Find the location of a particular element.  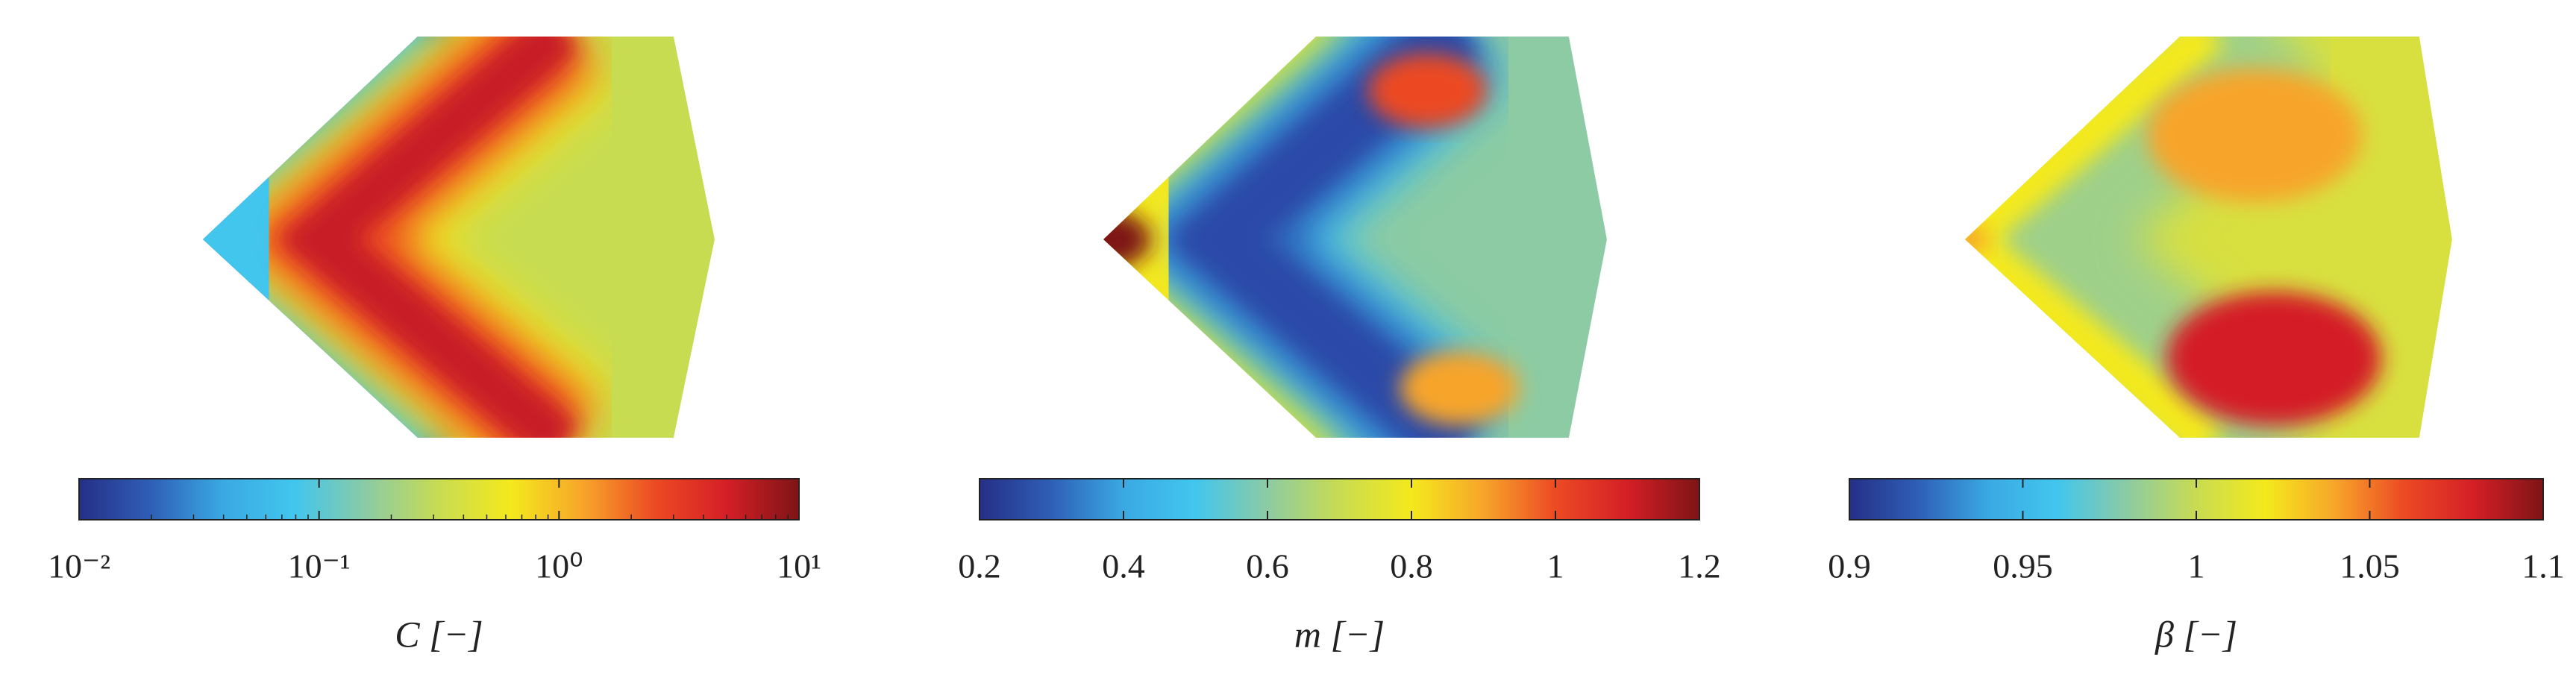

tick-label: 0.2 is located at coordinates (979, 566).